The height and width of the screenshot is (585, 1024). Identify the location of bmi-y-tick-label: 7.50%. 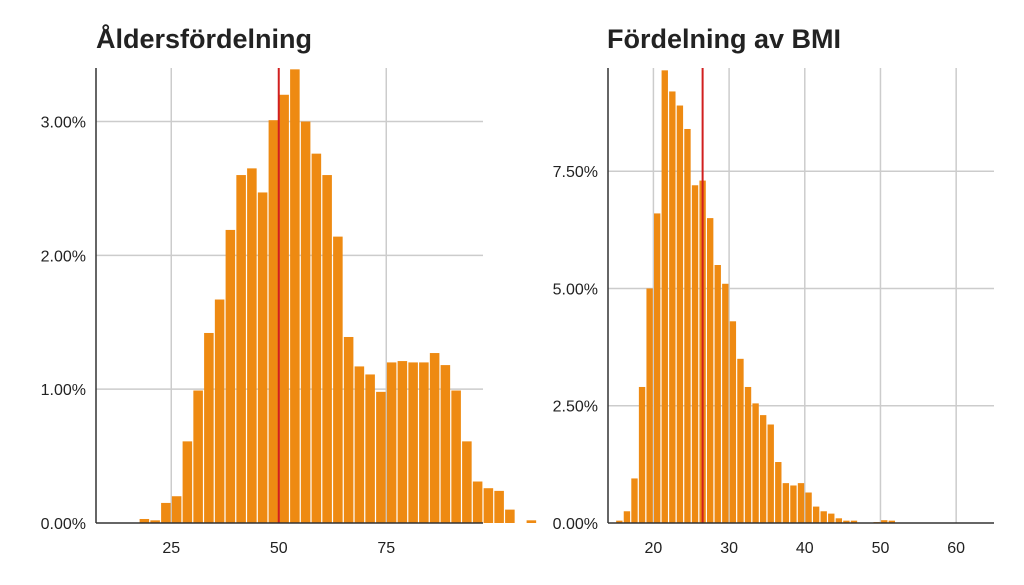
(575, 172).